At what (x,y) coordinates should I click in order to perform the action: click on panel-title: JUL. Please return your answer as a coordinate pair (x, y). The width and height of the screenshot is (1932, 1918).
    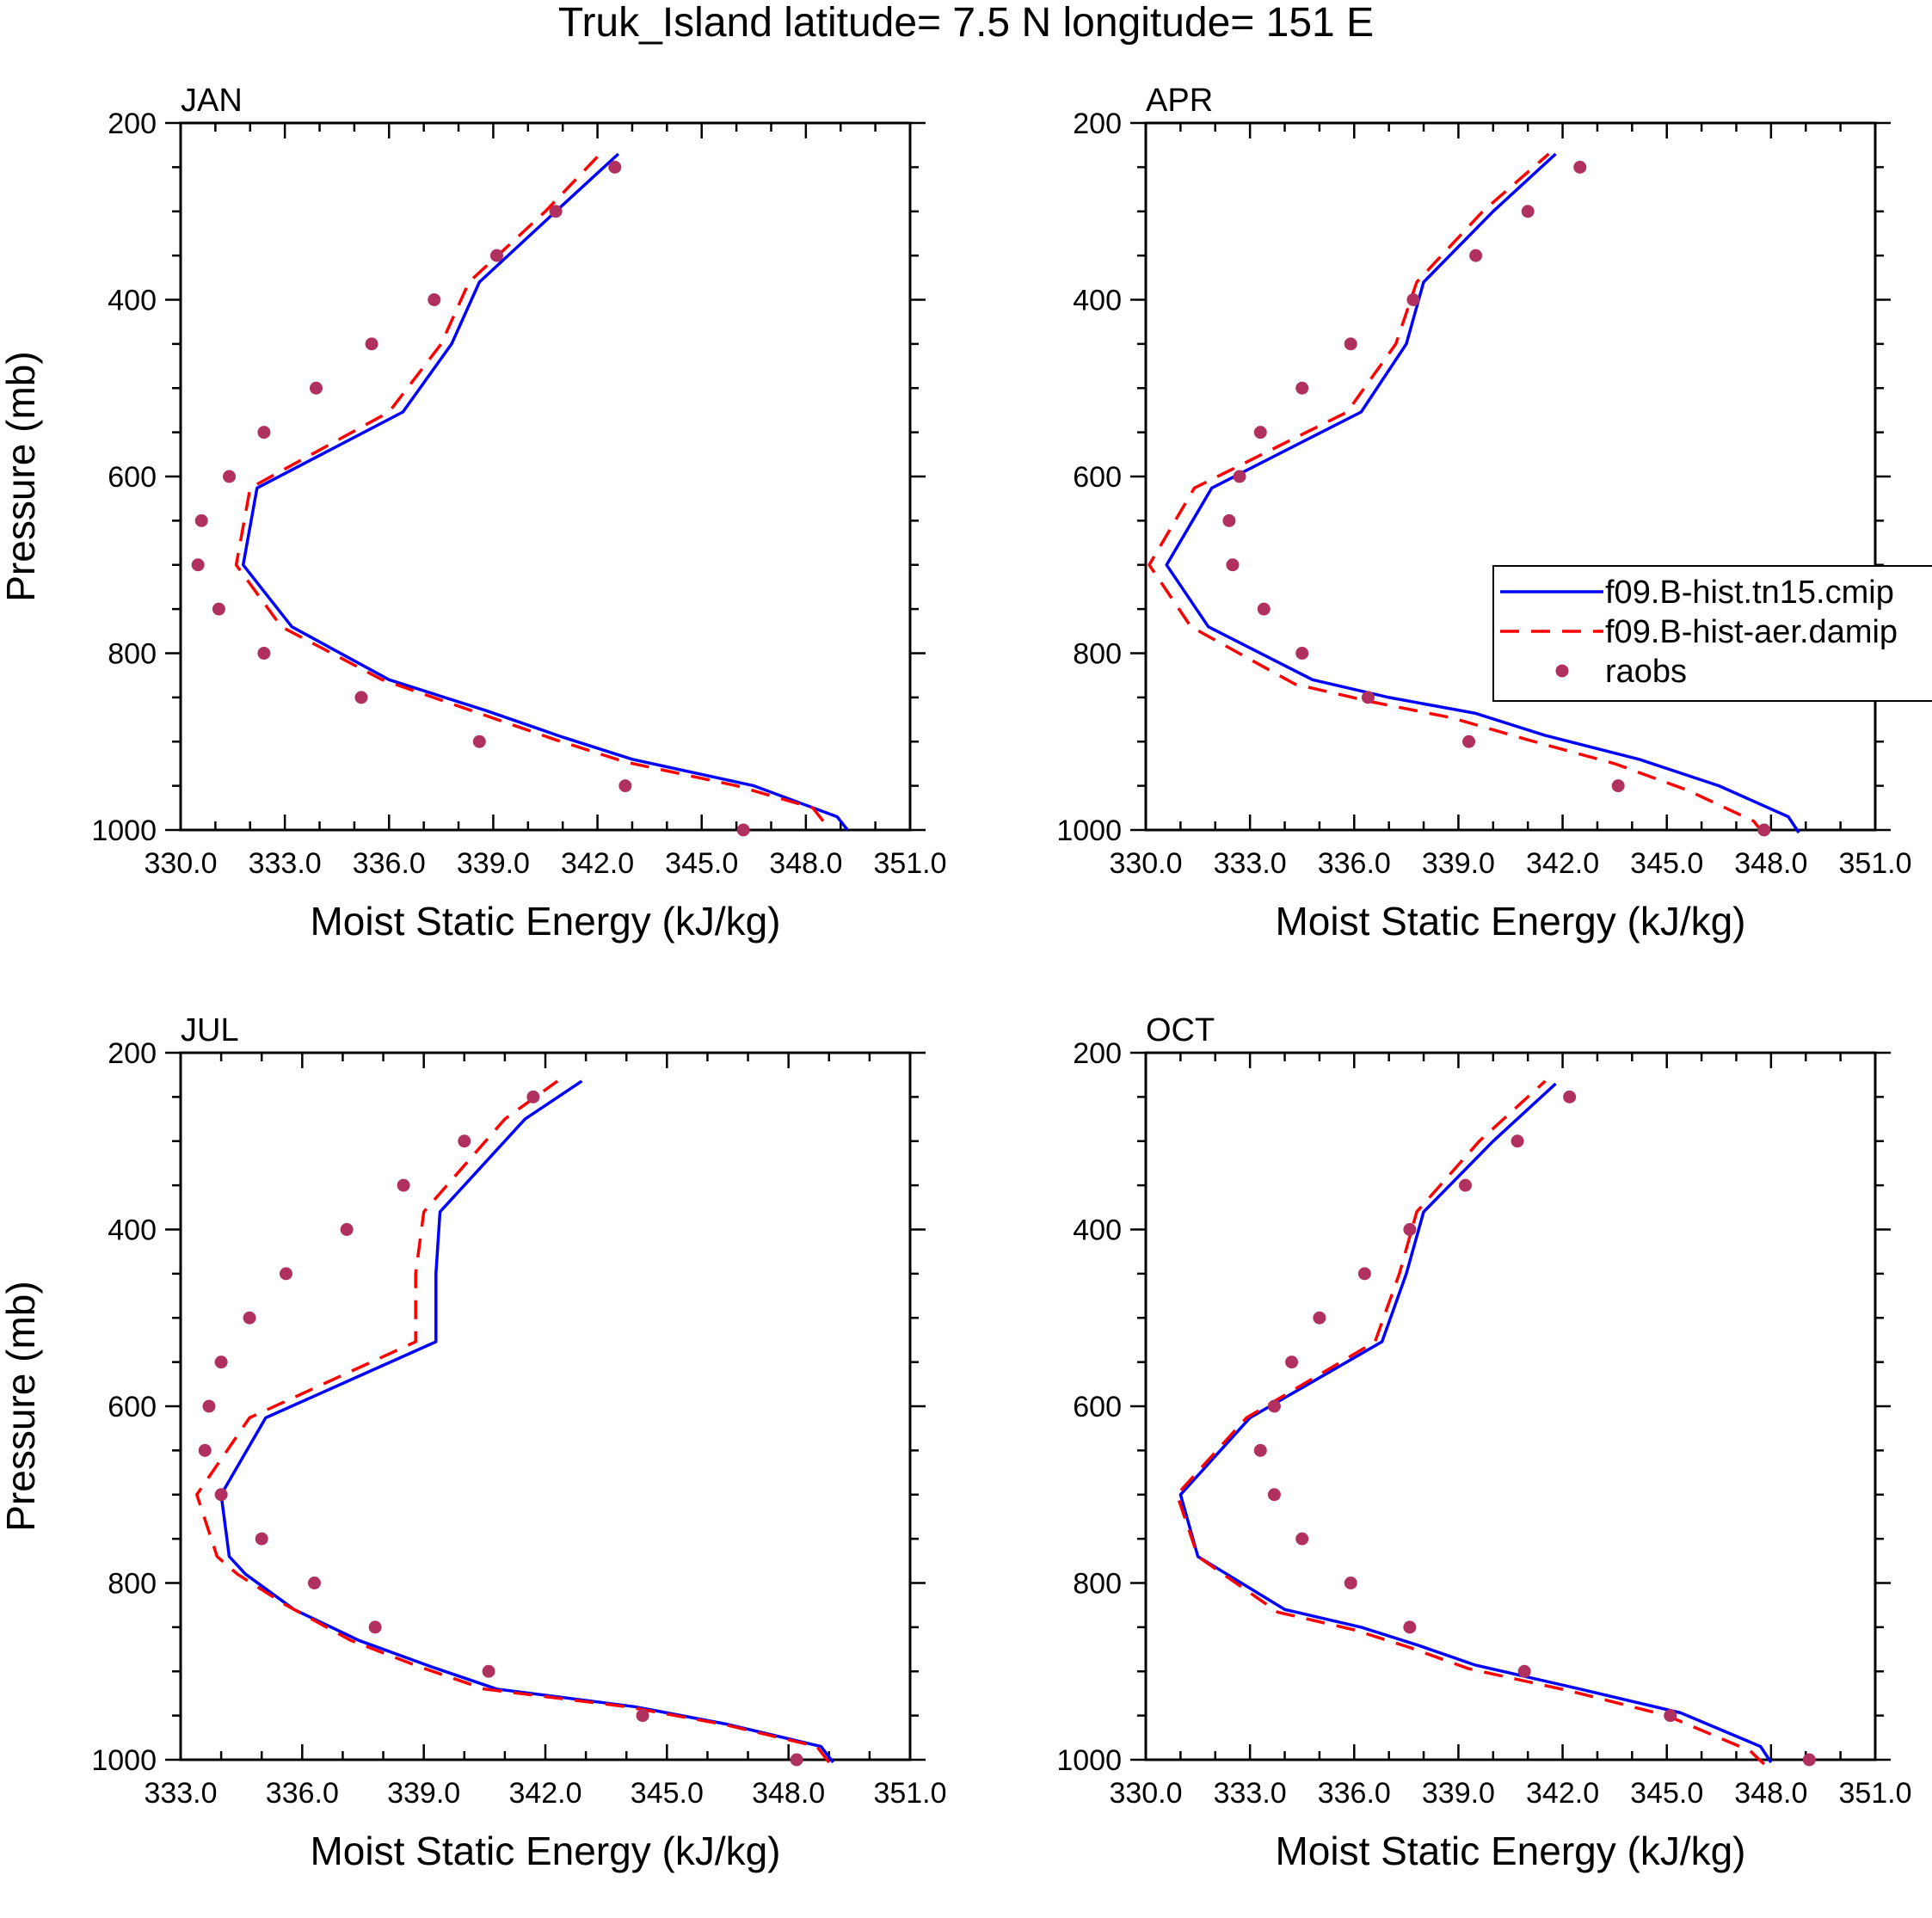
    Looking at the image, I should click on (210, 1030).